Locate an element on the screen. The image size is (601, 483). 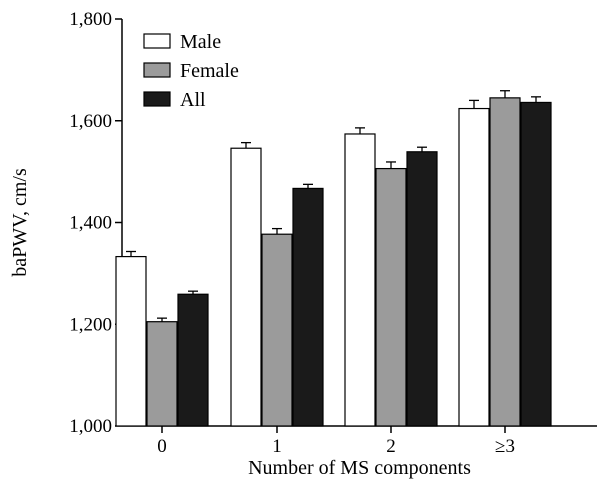
y-axis: 1,000 1,200 1,400 1,600 1,800 is located at coordinates (96, 223).